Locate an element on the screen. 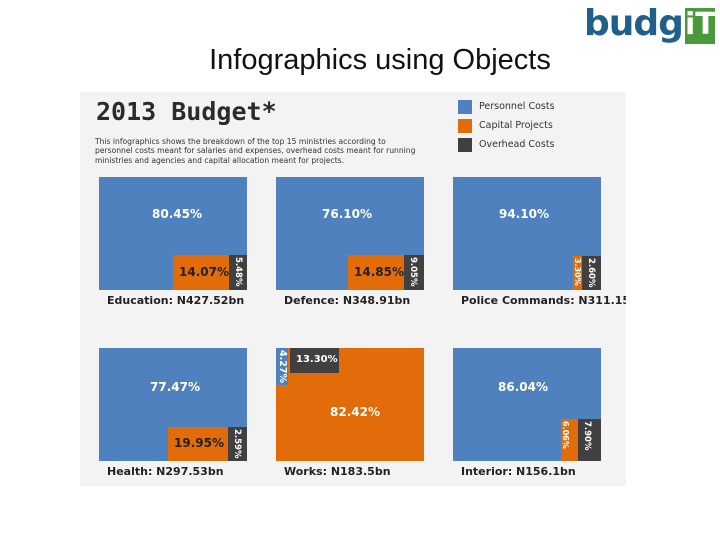 The image size is (720, 540). ministry-caption: Police Commands: N311.15bn is located at coordinates (543, 300).